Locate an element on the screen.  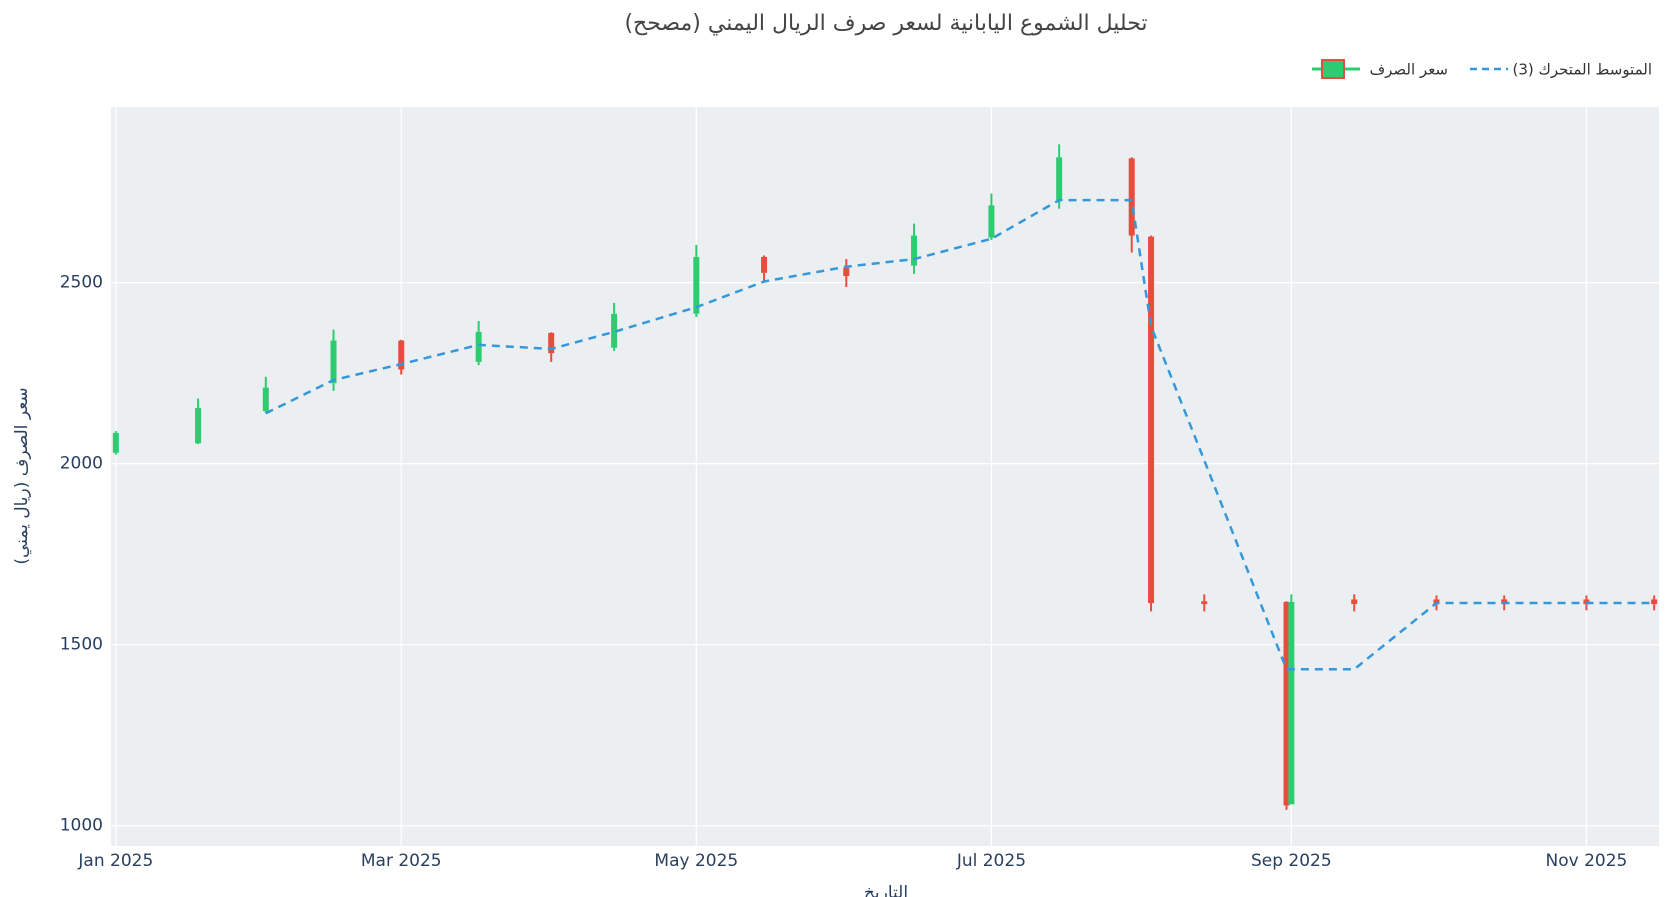
y-tick-label: 1500 is located at coordinates (81, 645).